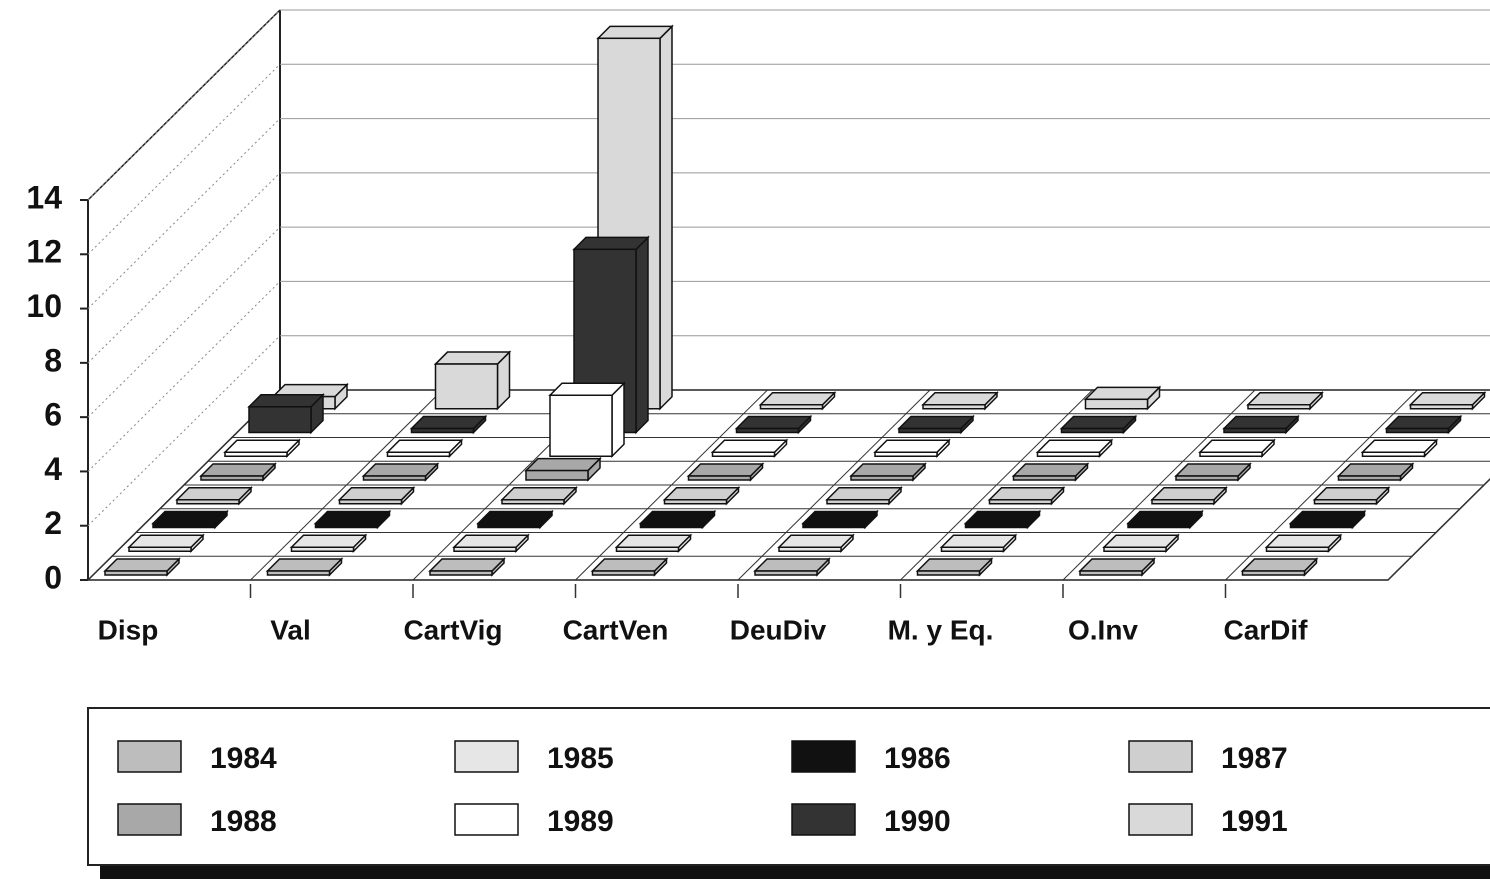  I want to click on x-tick-label: CartVen, so click(616, 629).